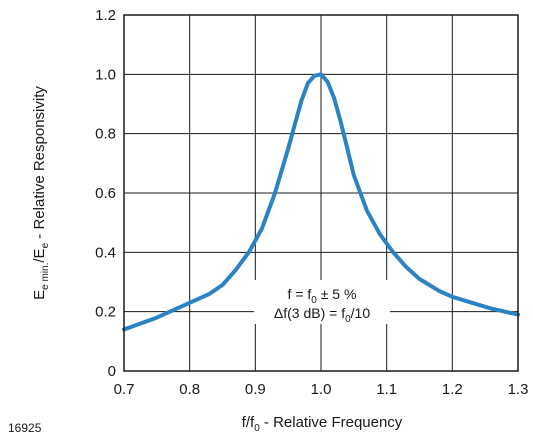  Describe the element at coordinates (105, 312) in the screenshot. I see `y-tick-label: 0.2` at that location.